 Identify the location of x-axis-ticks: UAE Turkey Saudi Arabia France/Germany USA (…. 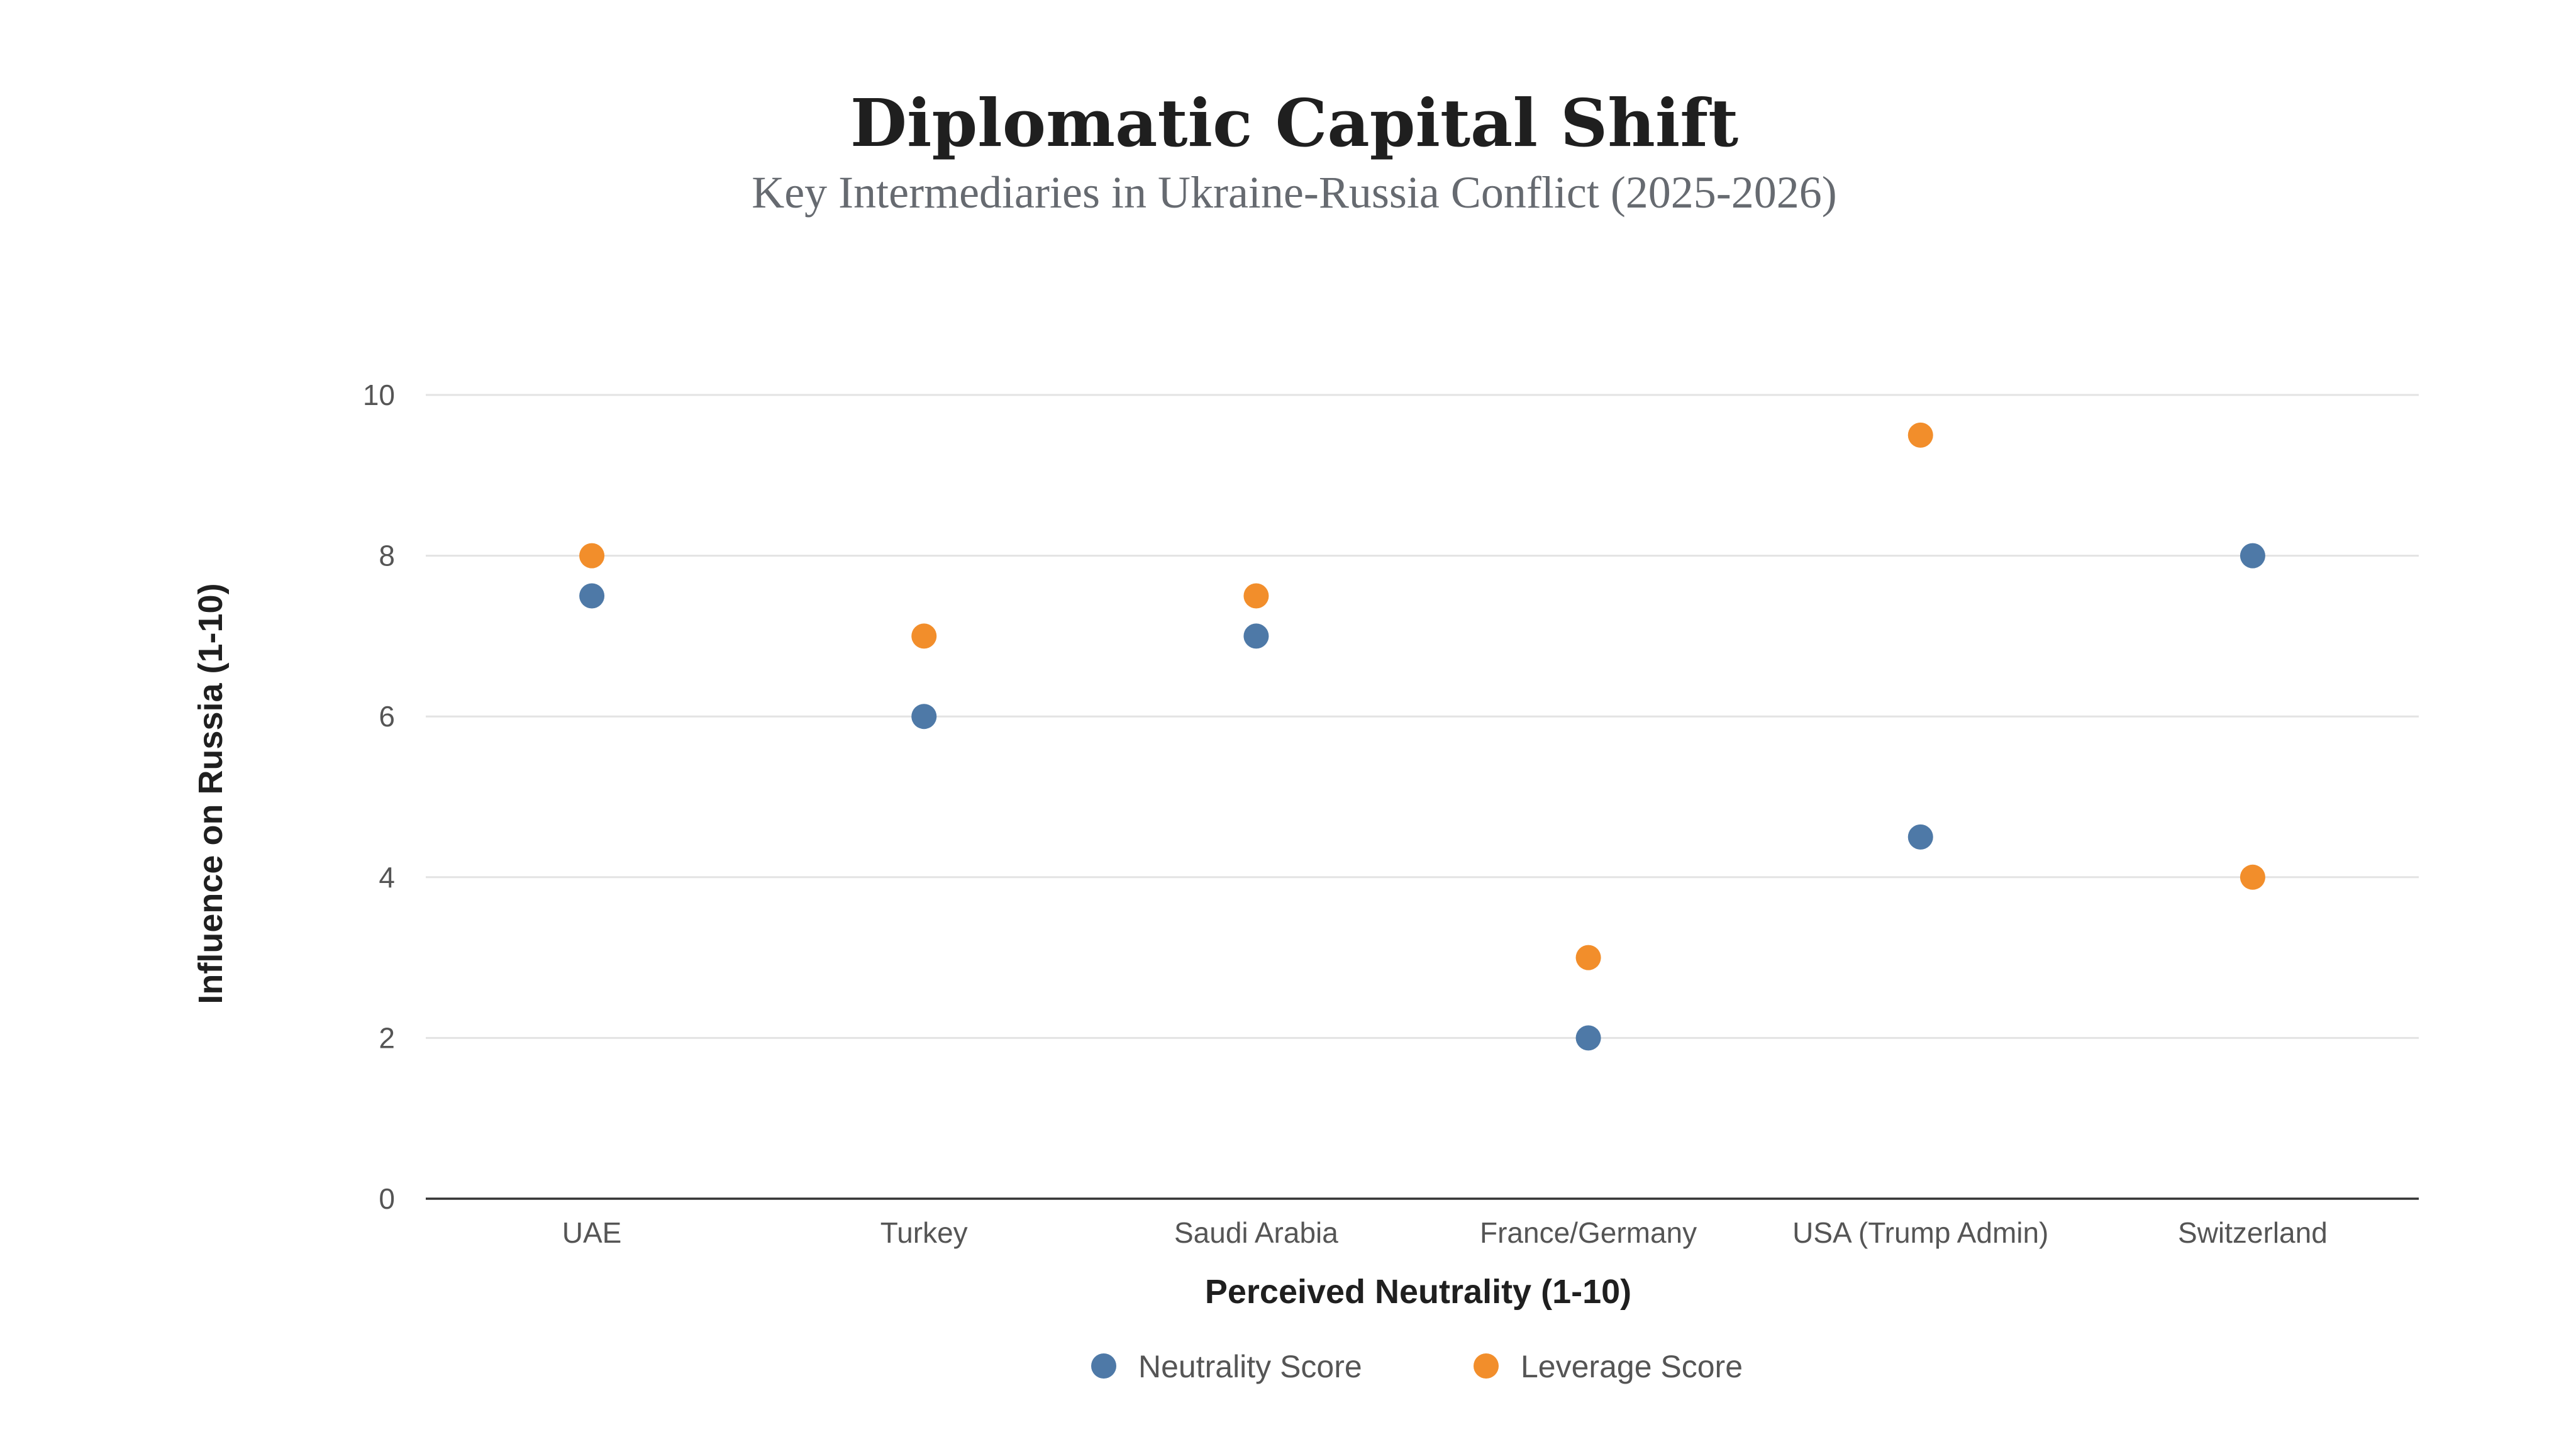
(1445, 1232).